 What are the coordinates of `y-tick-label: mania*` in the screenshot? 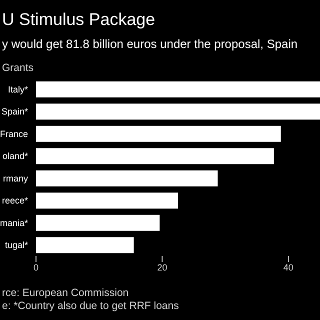 It's located at (14, 223).